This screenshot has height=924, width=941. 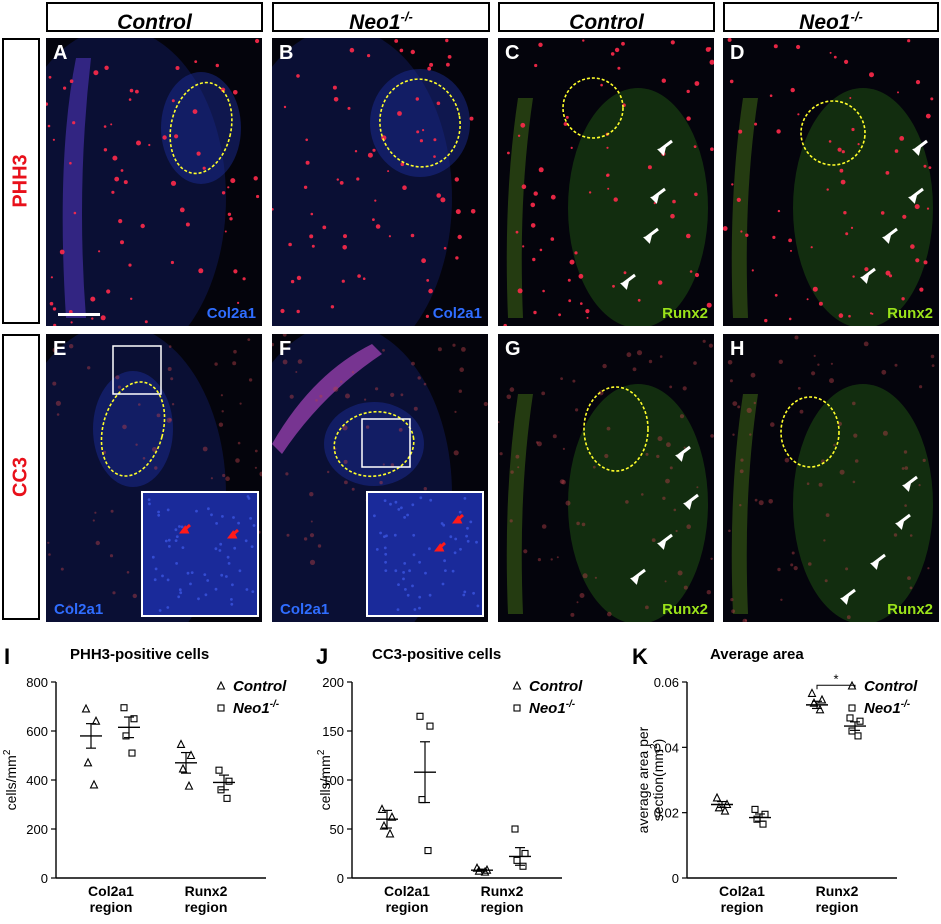 I want to click on y-tick-label: 100, so click(x=333, y=780).